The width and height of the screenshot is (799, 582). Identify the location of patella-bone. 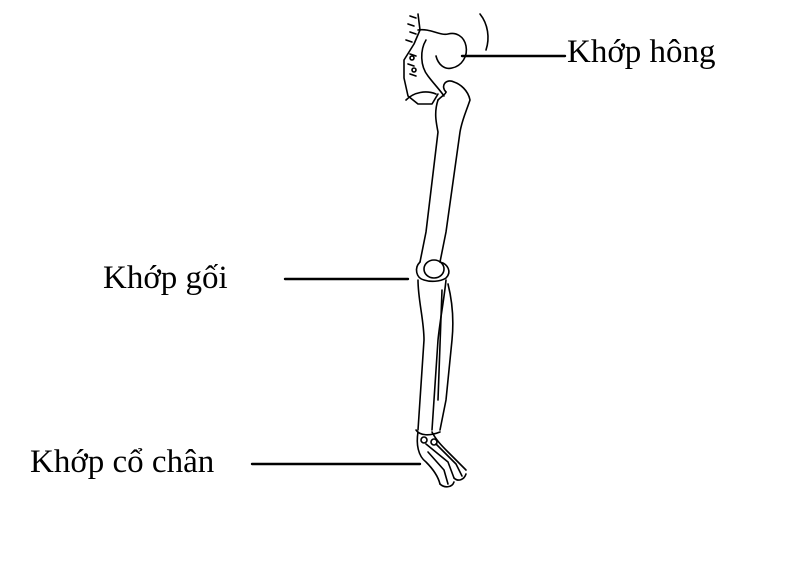
(434, 269).